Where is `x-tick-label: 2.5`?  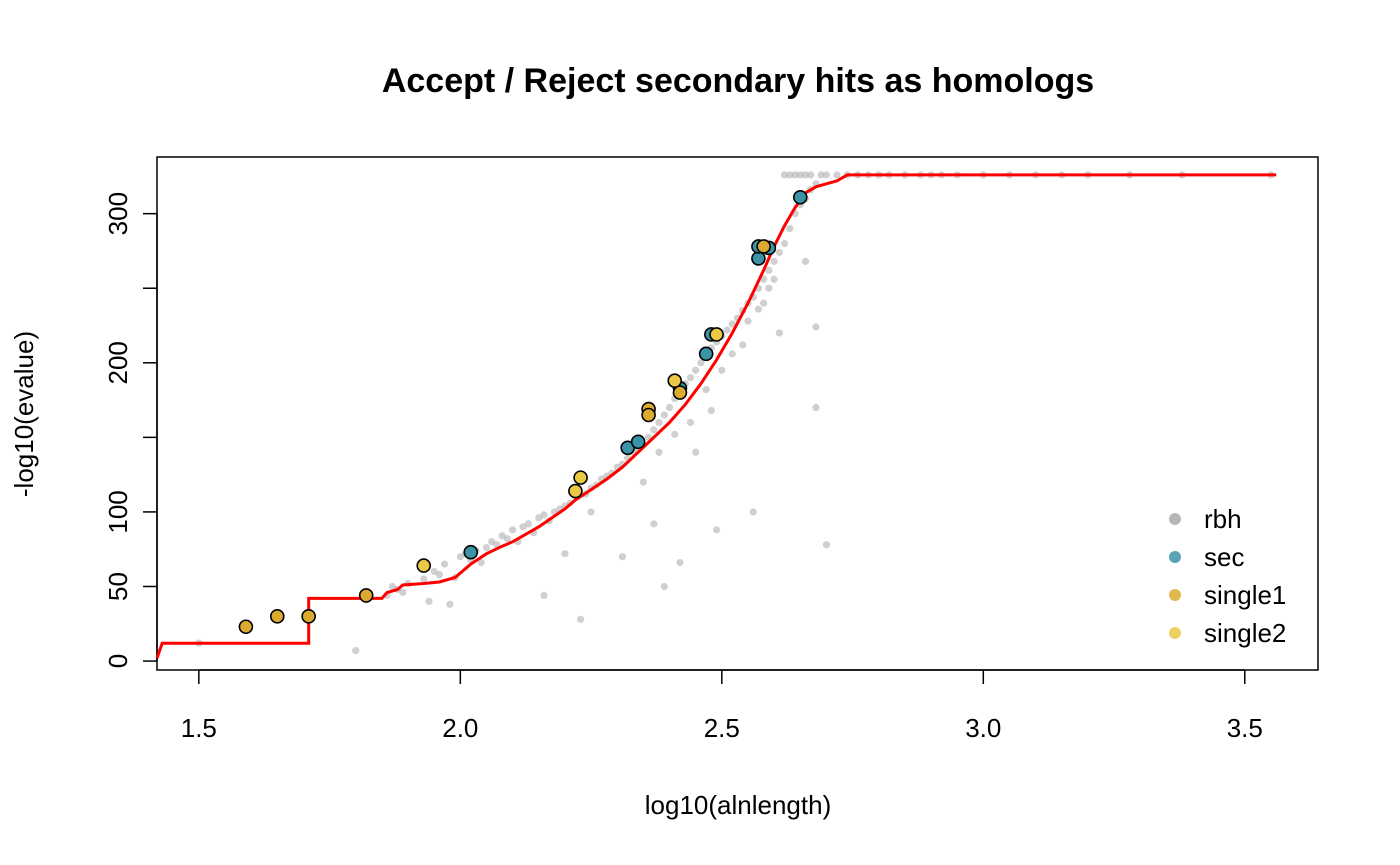 x-tick-label: 2.5 is located at coordinates (722, 728).